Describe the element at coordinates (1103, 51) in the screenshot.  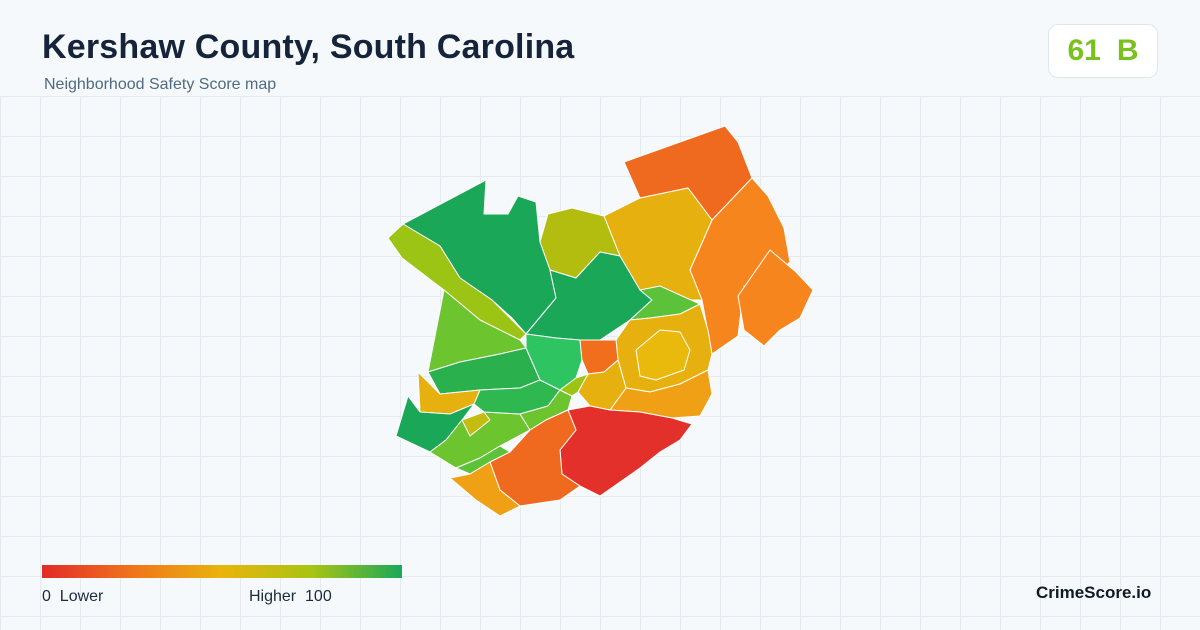
I see `score-badge: 61 B` at that location.